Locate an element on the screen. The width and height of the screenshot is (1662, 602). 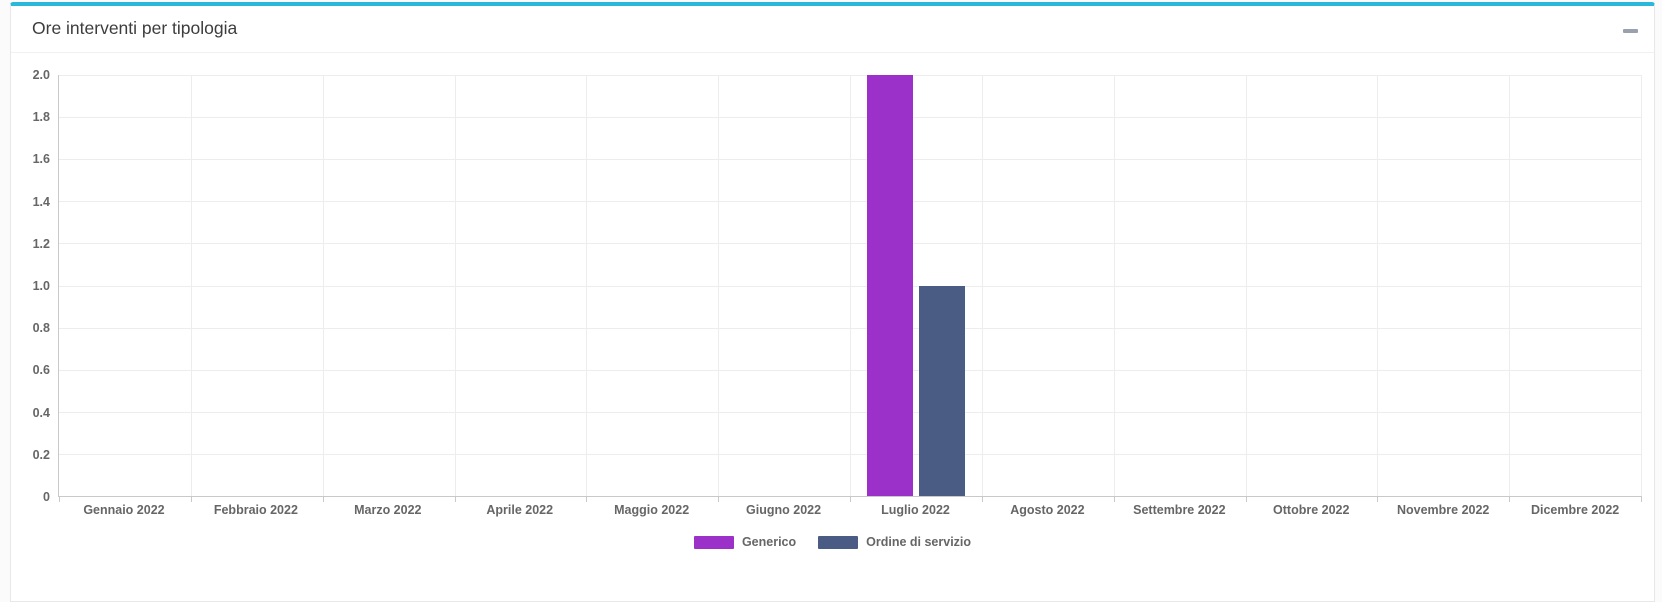
y-tick-label: 2.0 is located at coordinates (41, 75).